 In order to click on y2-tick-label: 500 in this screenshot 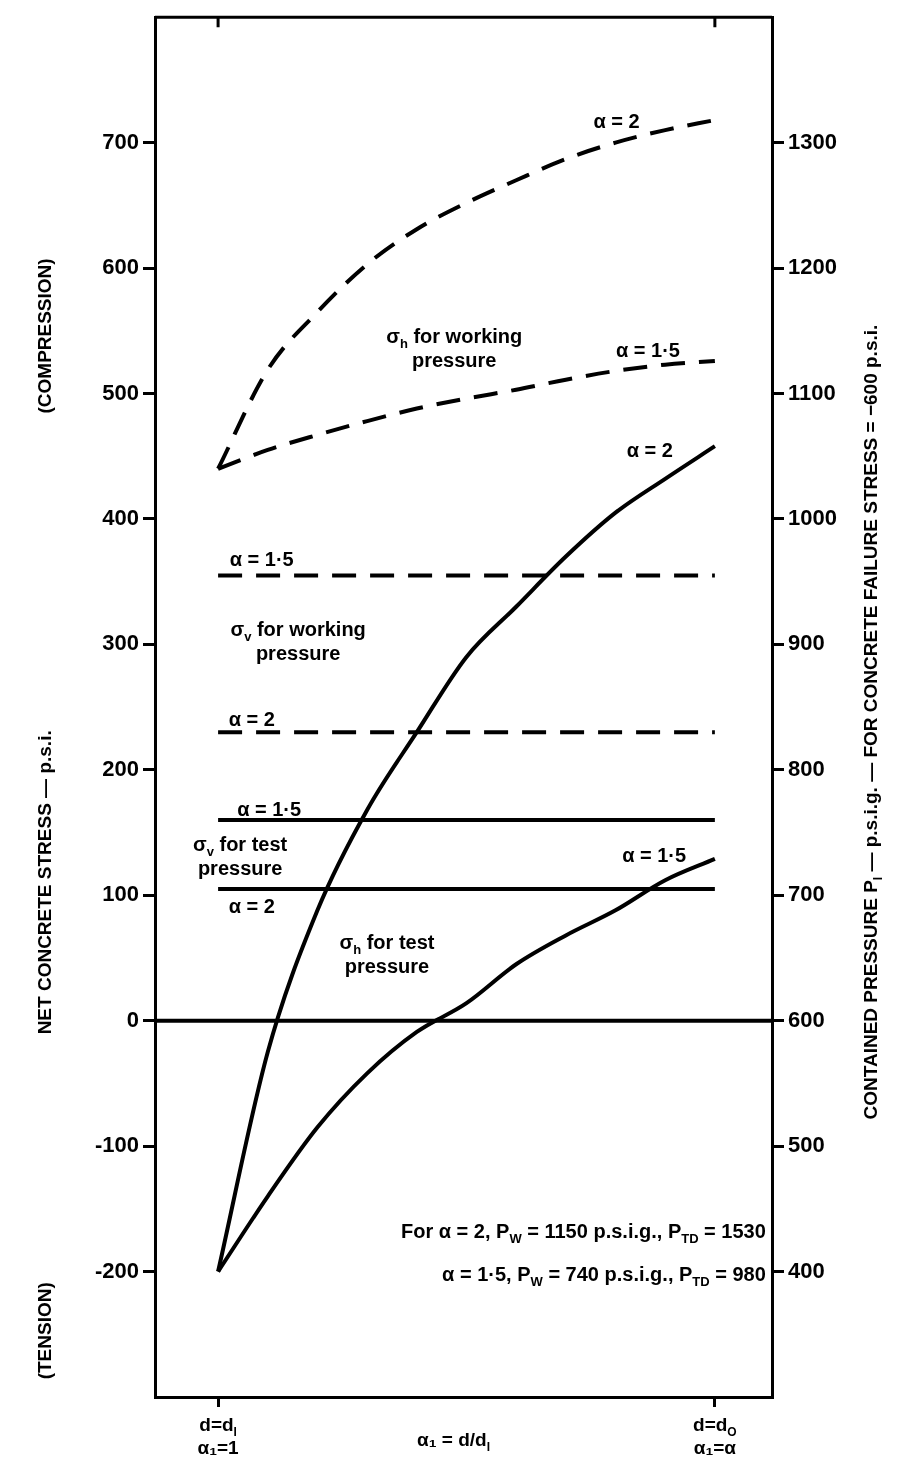, I will do `click(806, 1145)`.